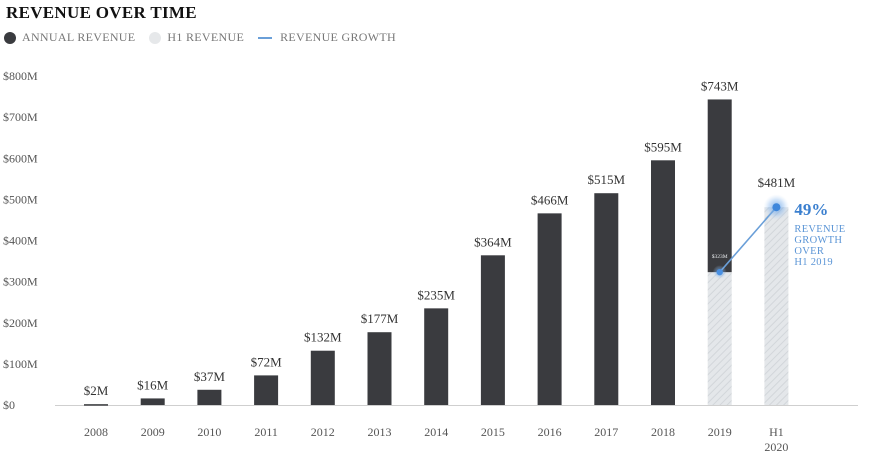  Describe the element at coordinates (20, 241) in the screenshot. I see `y-tick-label: $400M` at that location.